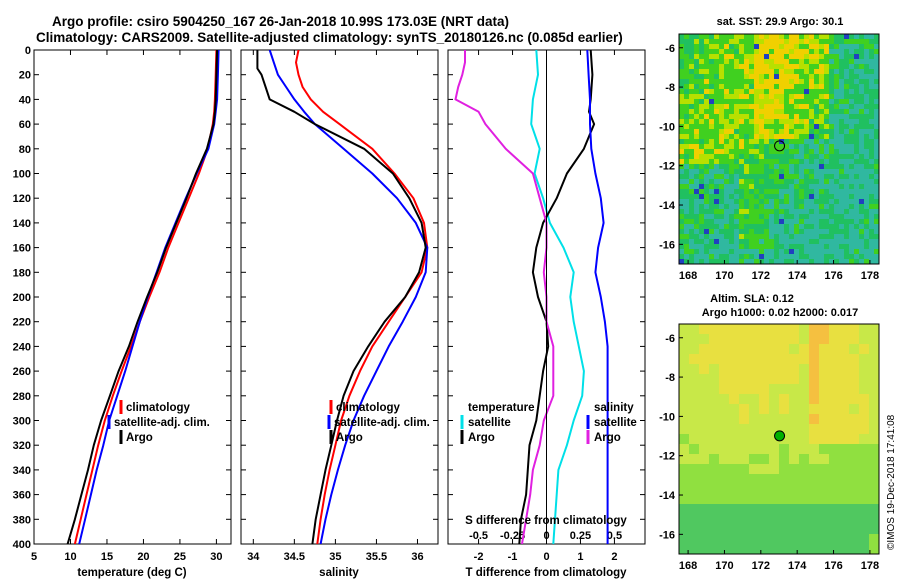  What do you see at coordinates (870, 276) in the screenshot?
I see `lon-tick-label: 178` at bounding box center [870, 276].